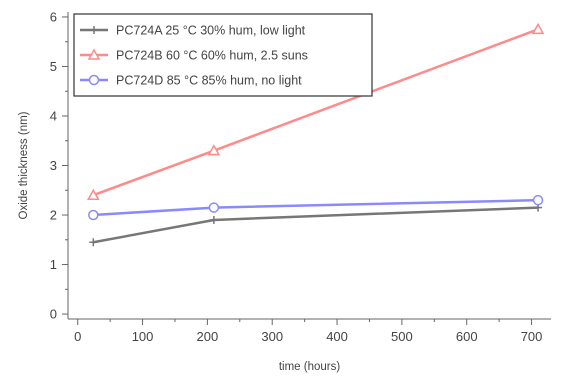 The width and height of the screenshot is (561, 380). I want to click on x-tick-label: 500, so click(402, 336).